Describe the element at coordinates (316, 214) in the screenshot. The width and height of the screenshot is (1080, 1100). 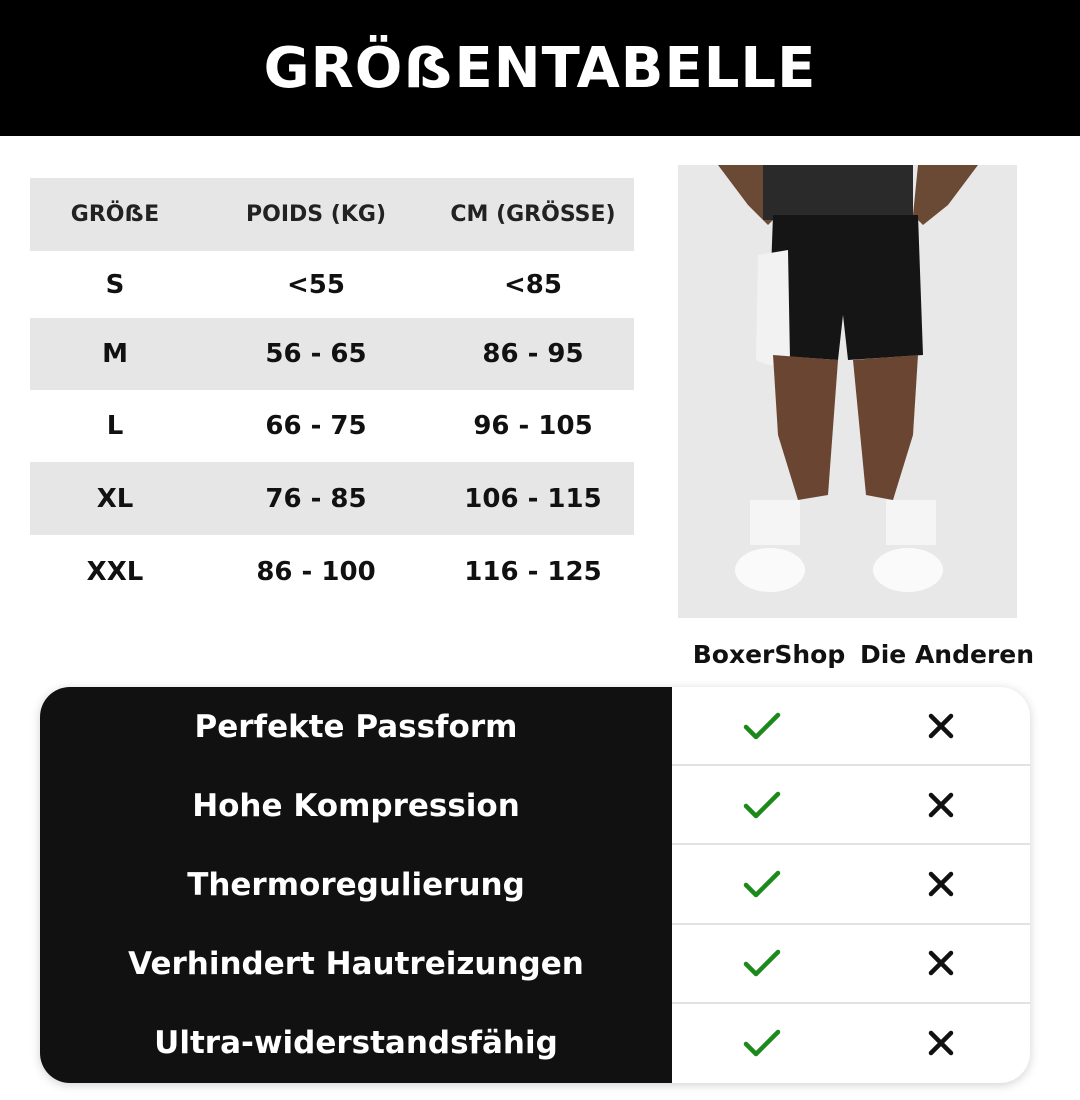
I see `header-weight: POIDS (KG)` at that location.